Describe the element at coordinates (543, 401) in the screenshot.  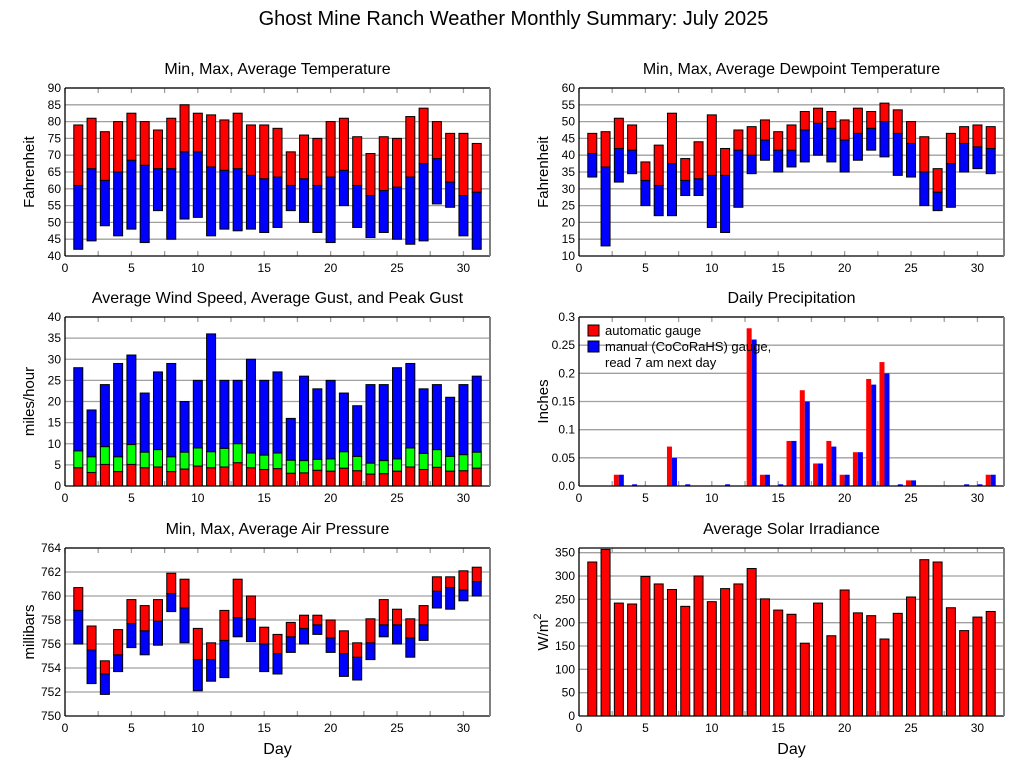
I see `y-axis-label-text: Inches` at that location.